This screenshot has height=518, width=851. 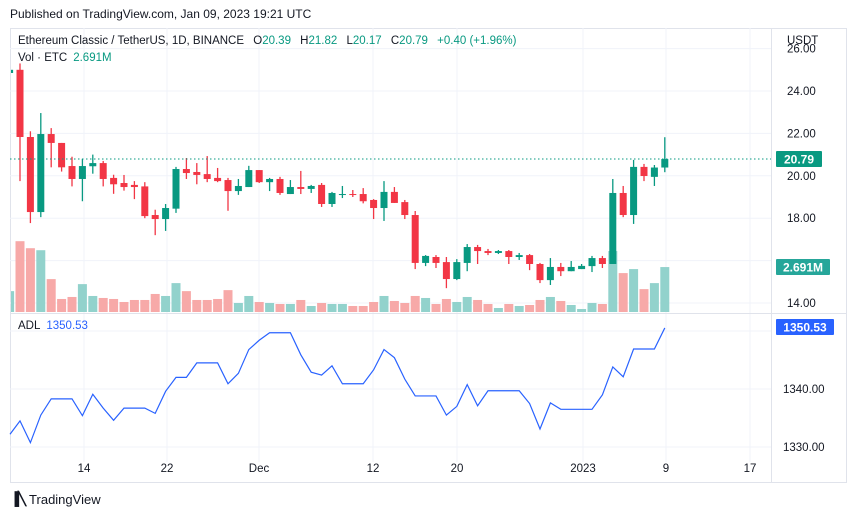 What do you see at coordinates (53, 326) in the screenshot?
I see `adl-legend: ADL 1350.53` at bounding box center [53, 326].